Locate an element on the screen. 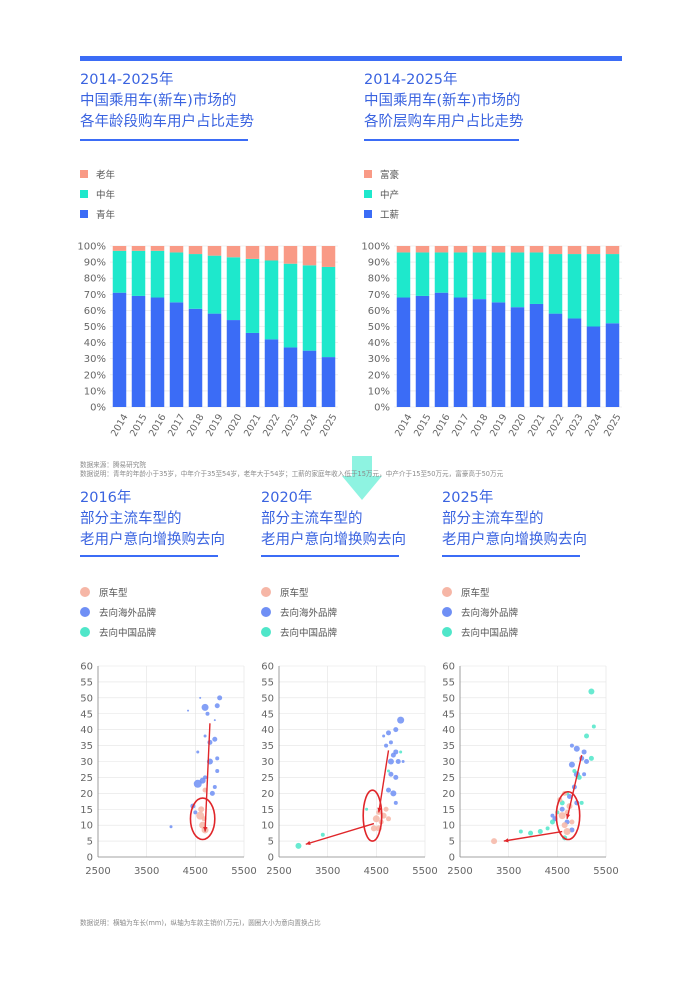  bar-segment-2018-工薪 is located at coordinates (479, 353).